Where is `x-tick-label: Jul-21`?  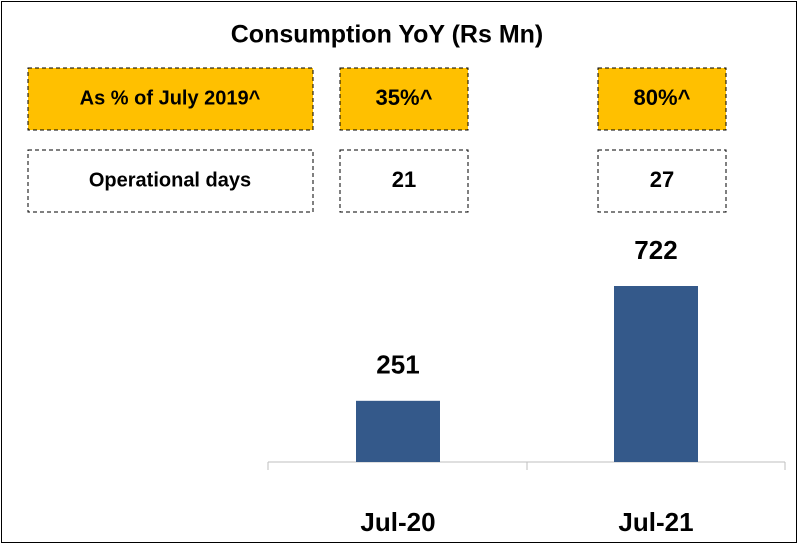
x-tick-label: Jul-21 is located at coordinates (655, 522).